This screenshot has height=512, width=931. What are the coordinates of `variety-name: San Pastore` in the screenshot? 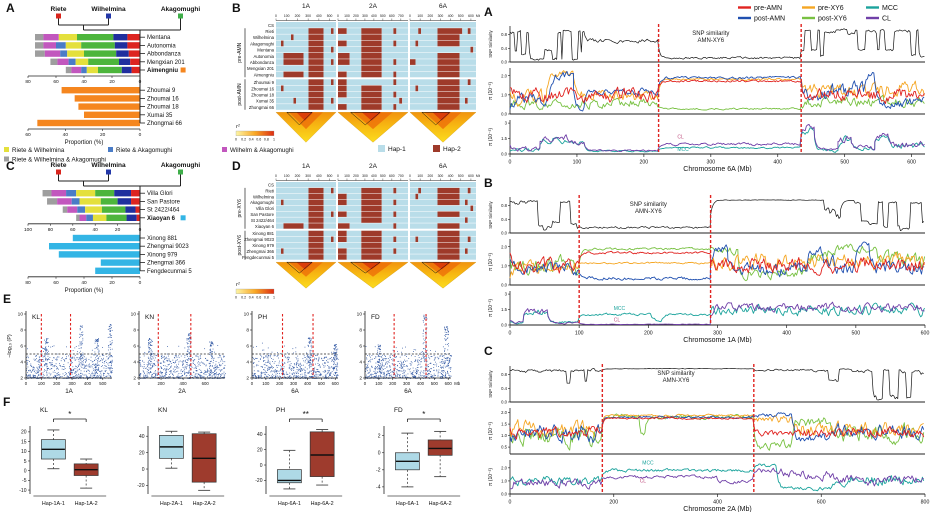 It's located at (164, 202).